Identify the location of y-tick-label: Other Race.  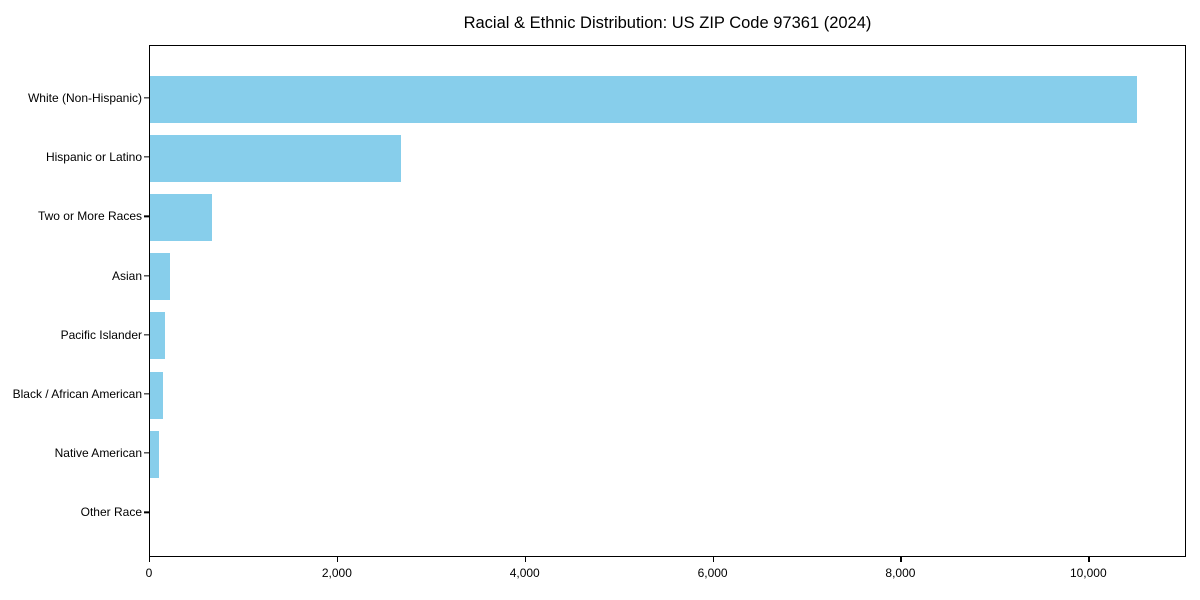
(111, 512).